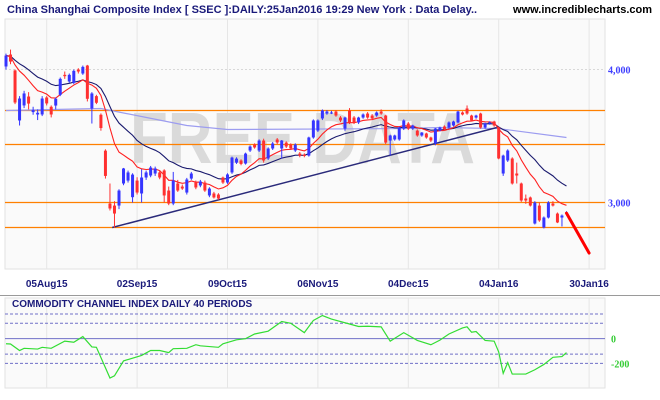 Image resolution: width=660 pixels, height=400 pixels. What do you see at coordinates (582, 10) in the screenshot?
I see `site-link: www.incrediblecharts.com` at bounding box center [582, 10].